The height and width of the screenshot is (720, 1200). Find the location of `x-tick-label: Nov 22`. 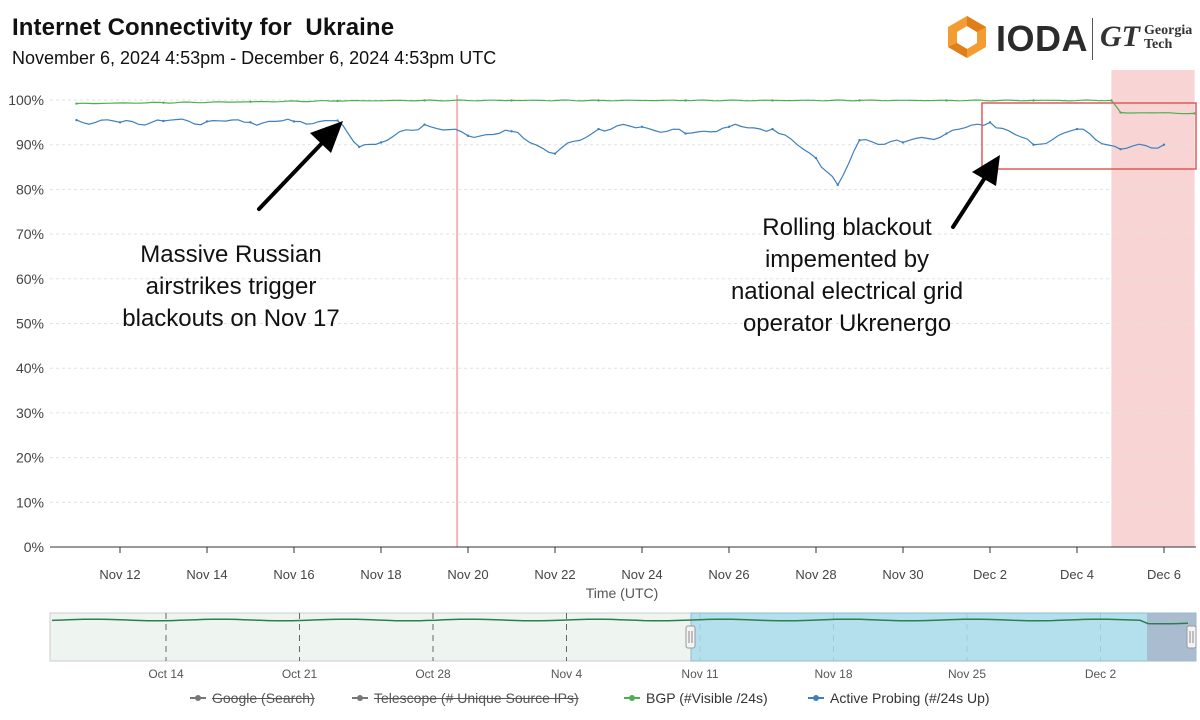

x-tick-label: Nov 22 is located at coordinates (554, 574).